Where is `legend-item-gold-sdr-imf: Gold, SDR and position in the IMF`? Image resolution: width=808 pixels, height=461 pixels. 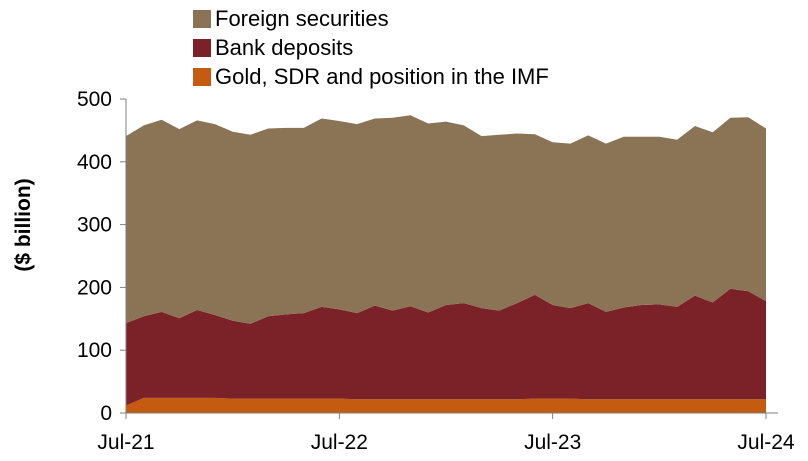
legend-item-gold-sdr-imf: Gold, SDR and position in the IMF is located at coordinates (371, 76).